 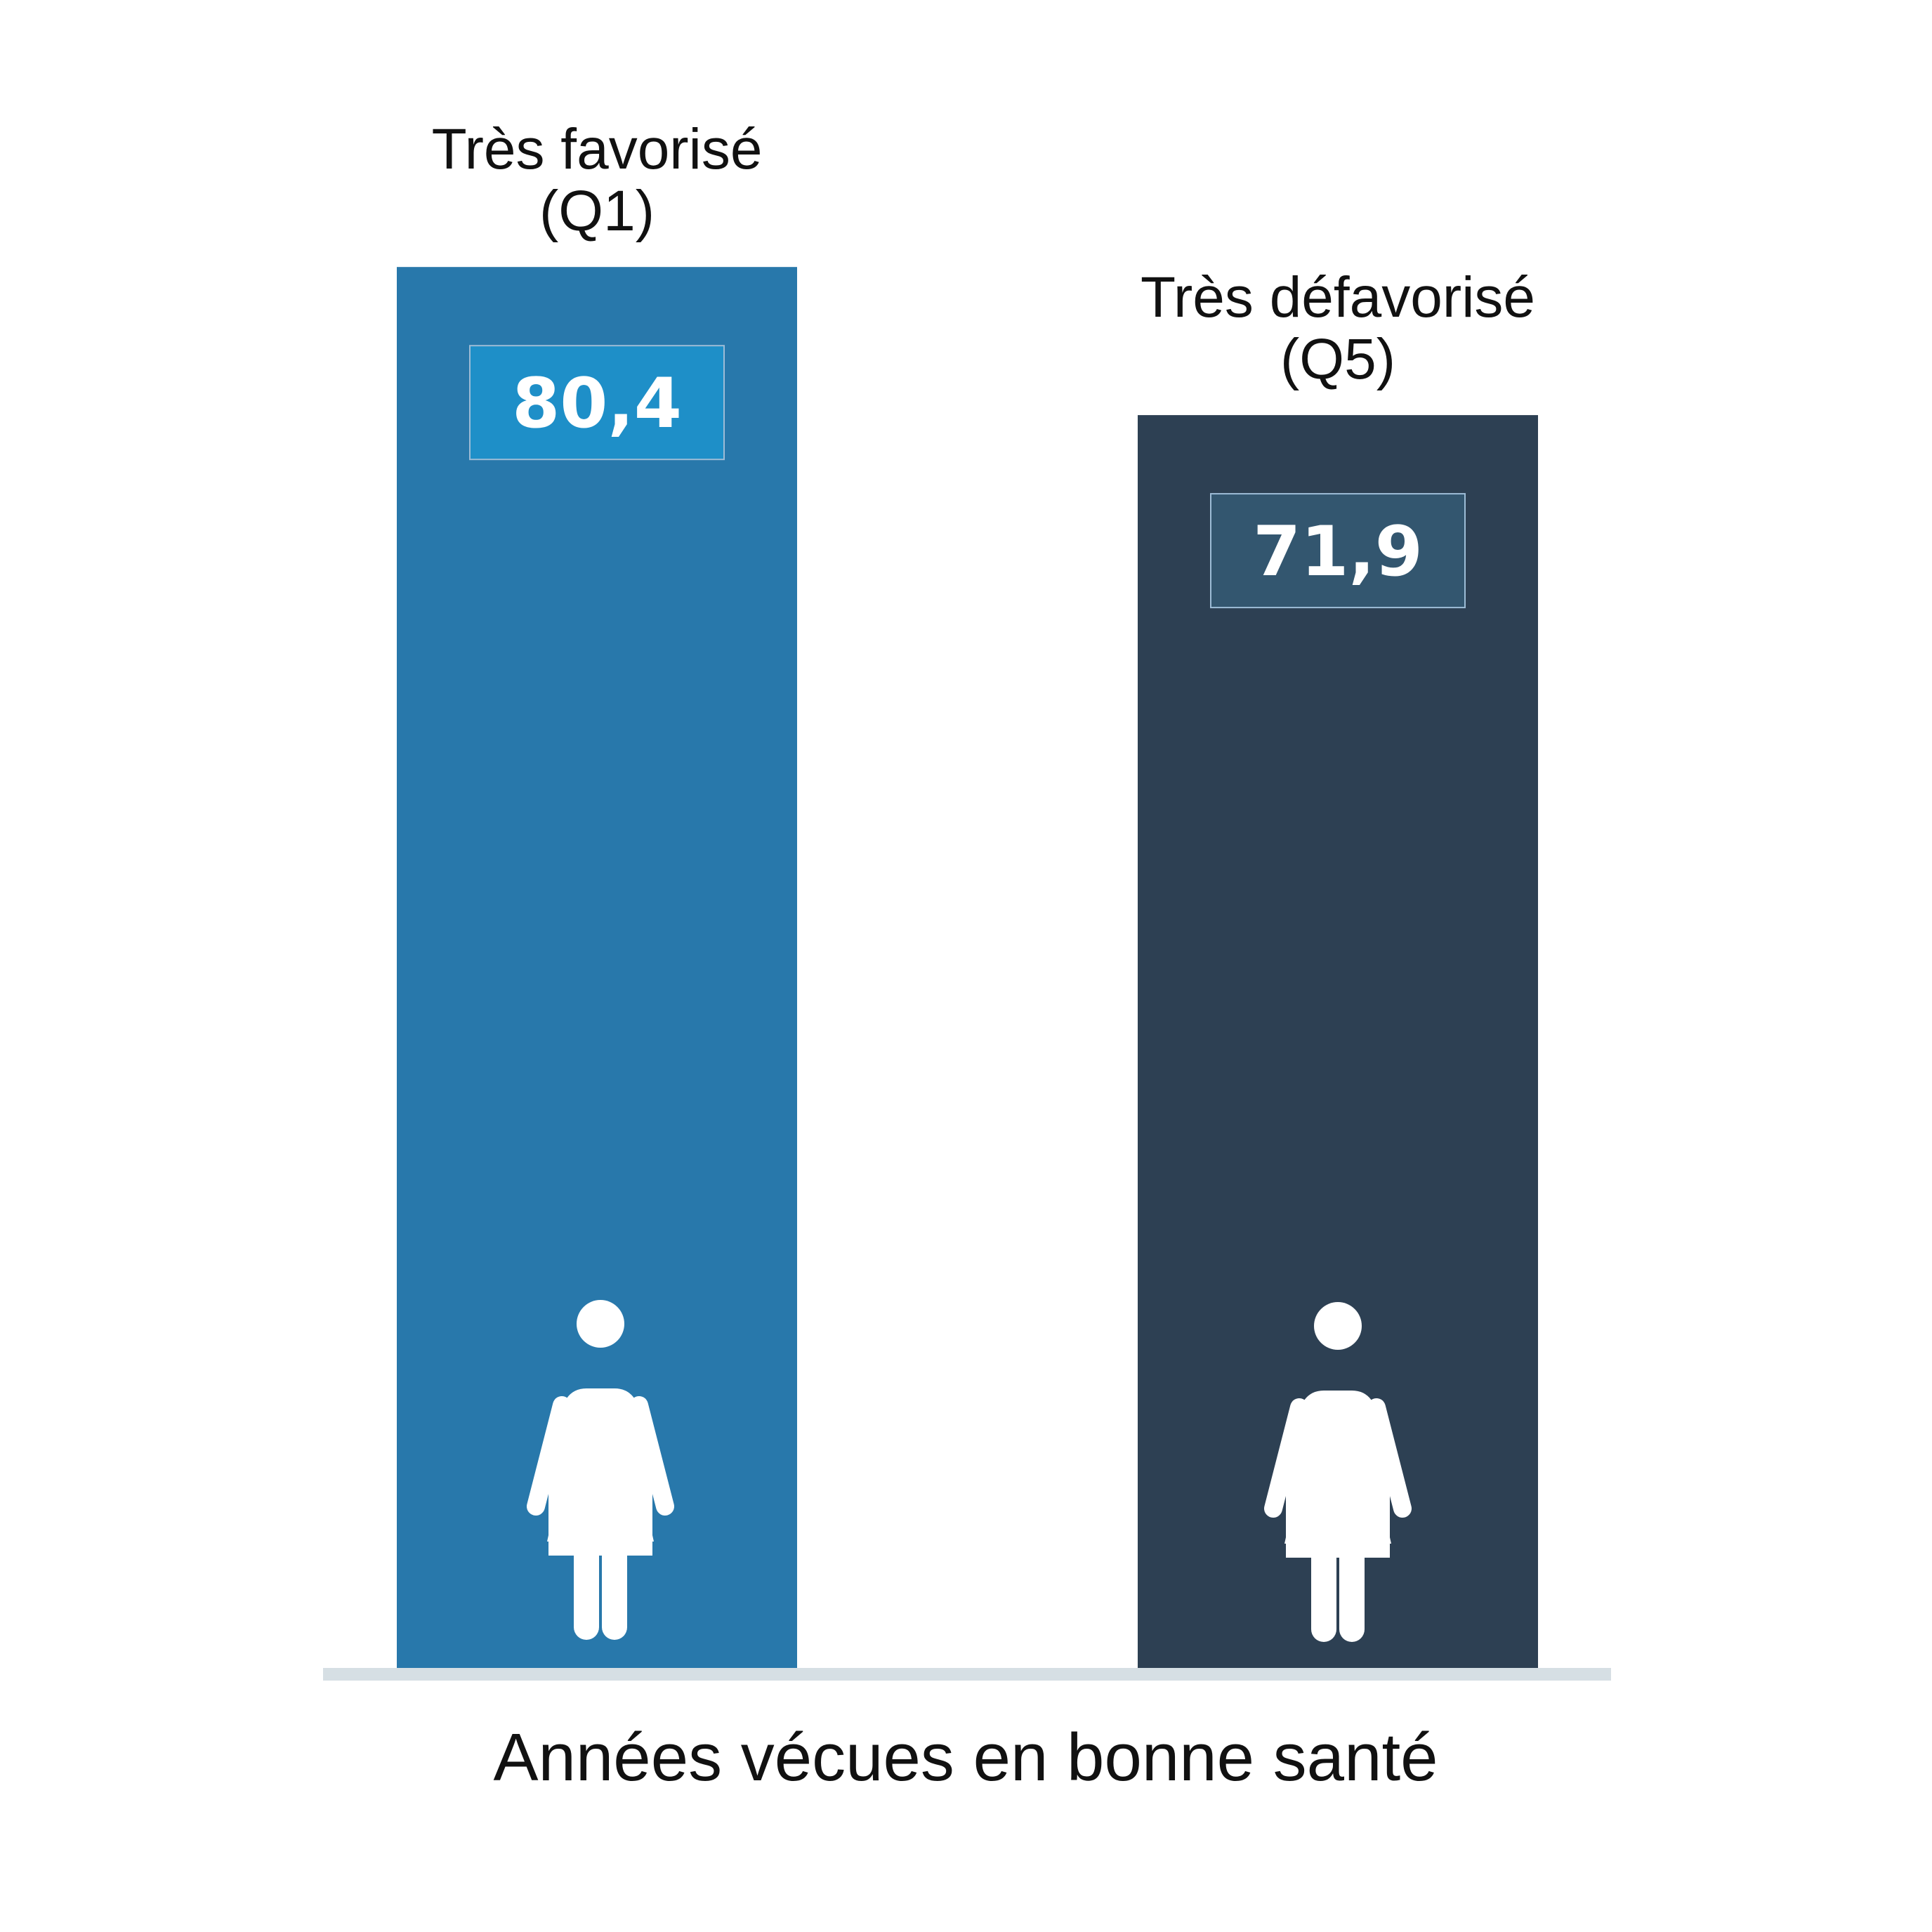 What do you see at coordinates (1338, 297) in the screenshot?
I see `category-label-q5-line1: Très défavorisé` at bounding box center [1338, 297].